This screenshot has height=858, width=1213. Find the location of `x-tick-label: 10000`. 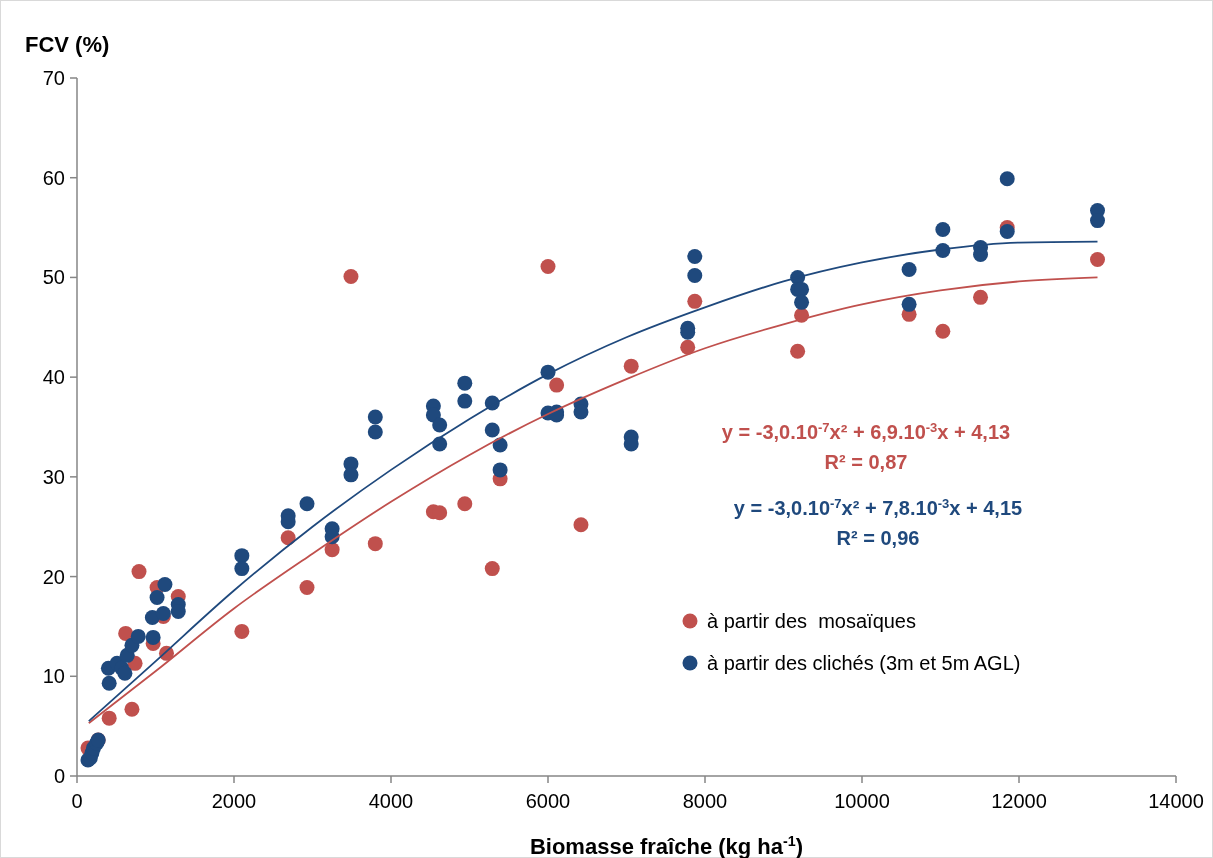

x-tick-label: 10000 is located at coordinates (862, 801).